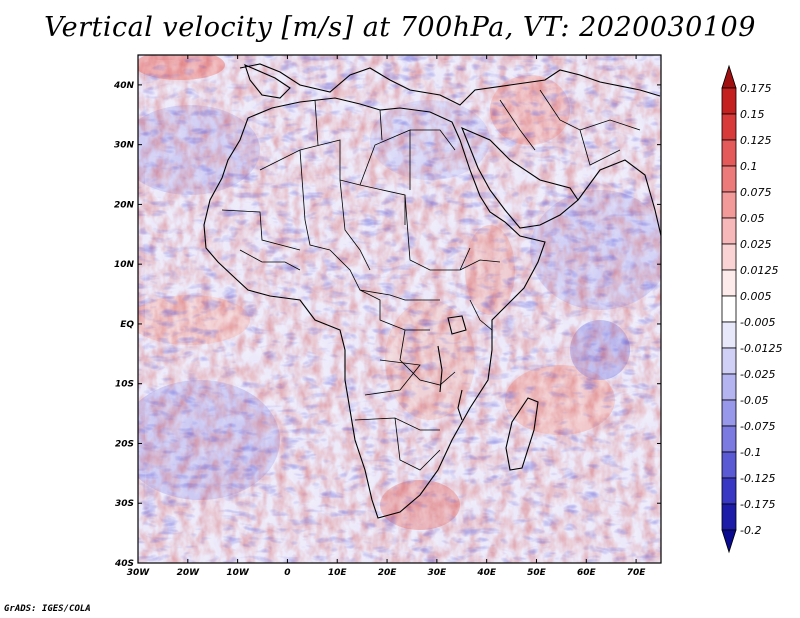 The width and height of the screenshot is (800, 618). Describe the element at coordinates (759, 270) in the screenshot. I see `colorbar-label: 0.0125` at that location.